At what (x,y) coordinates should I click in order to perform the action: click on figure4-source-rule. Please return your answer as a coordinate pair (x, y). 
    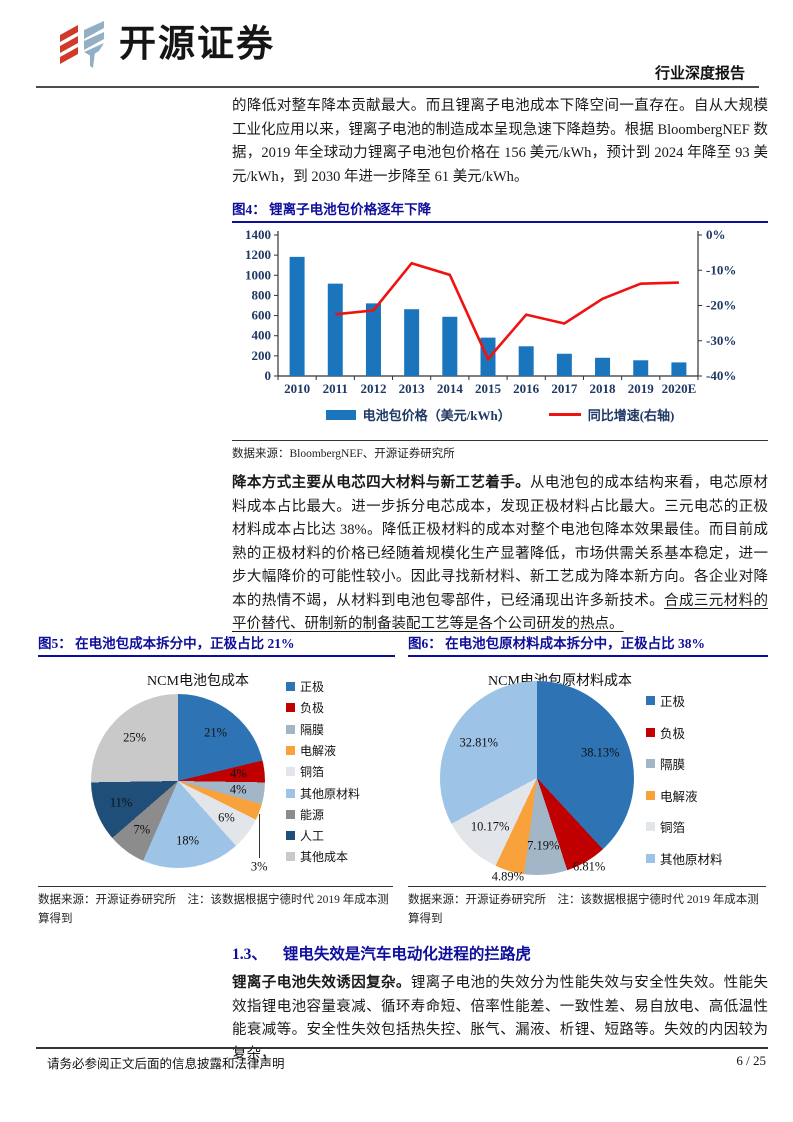
    Looking at the image, I should click on (500, 440).